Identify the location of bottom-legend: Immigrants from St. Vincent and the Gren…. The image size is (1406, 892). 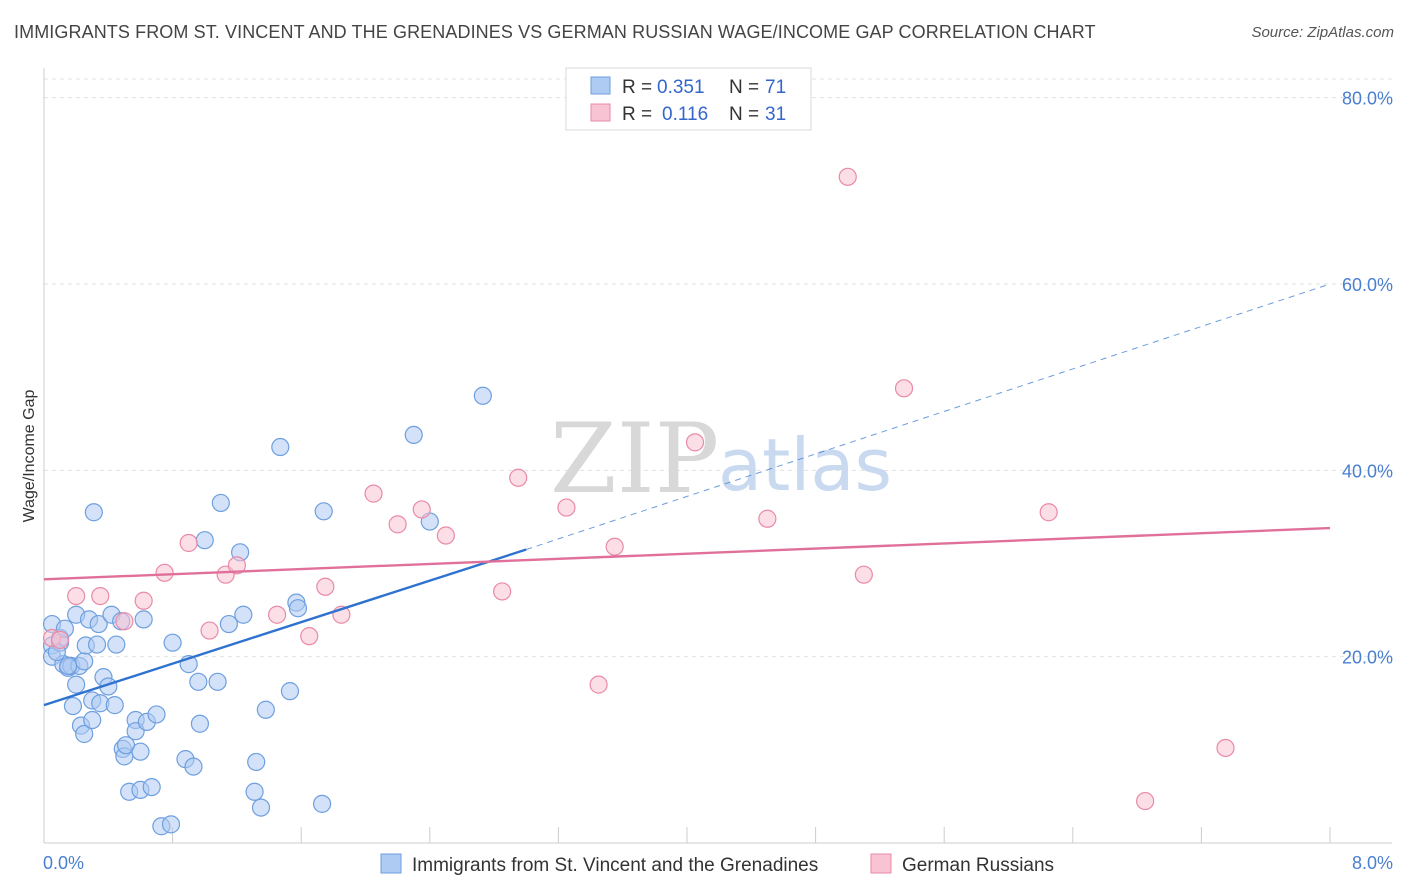
(717, 864).